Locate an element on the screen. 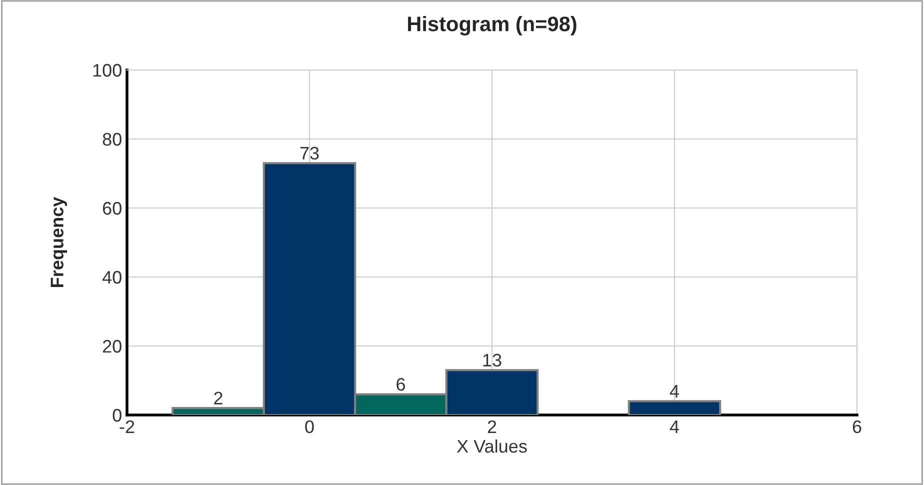 The height and width of the screenshot is (485, 924). y-tick-label: 40 is located at coordinates (112, 277).